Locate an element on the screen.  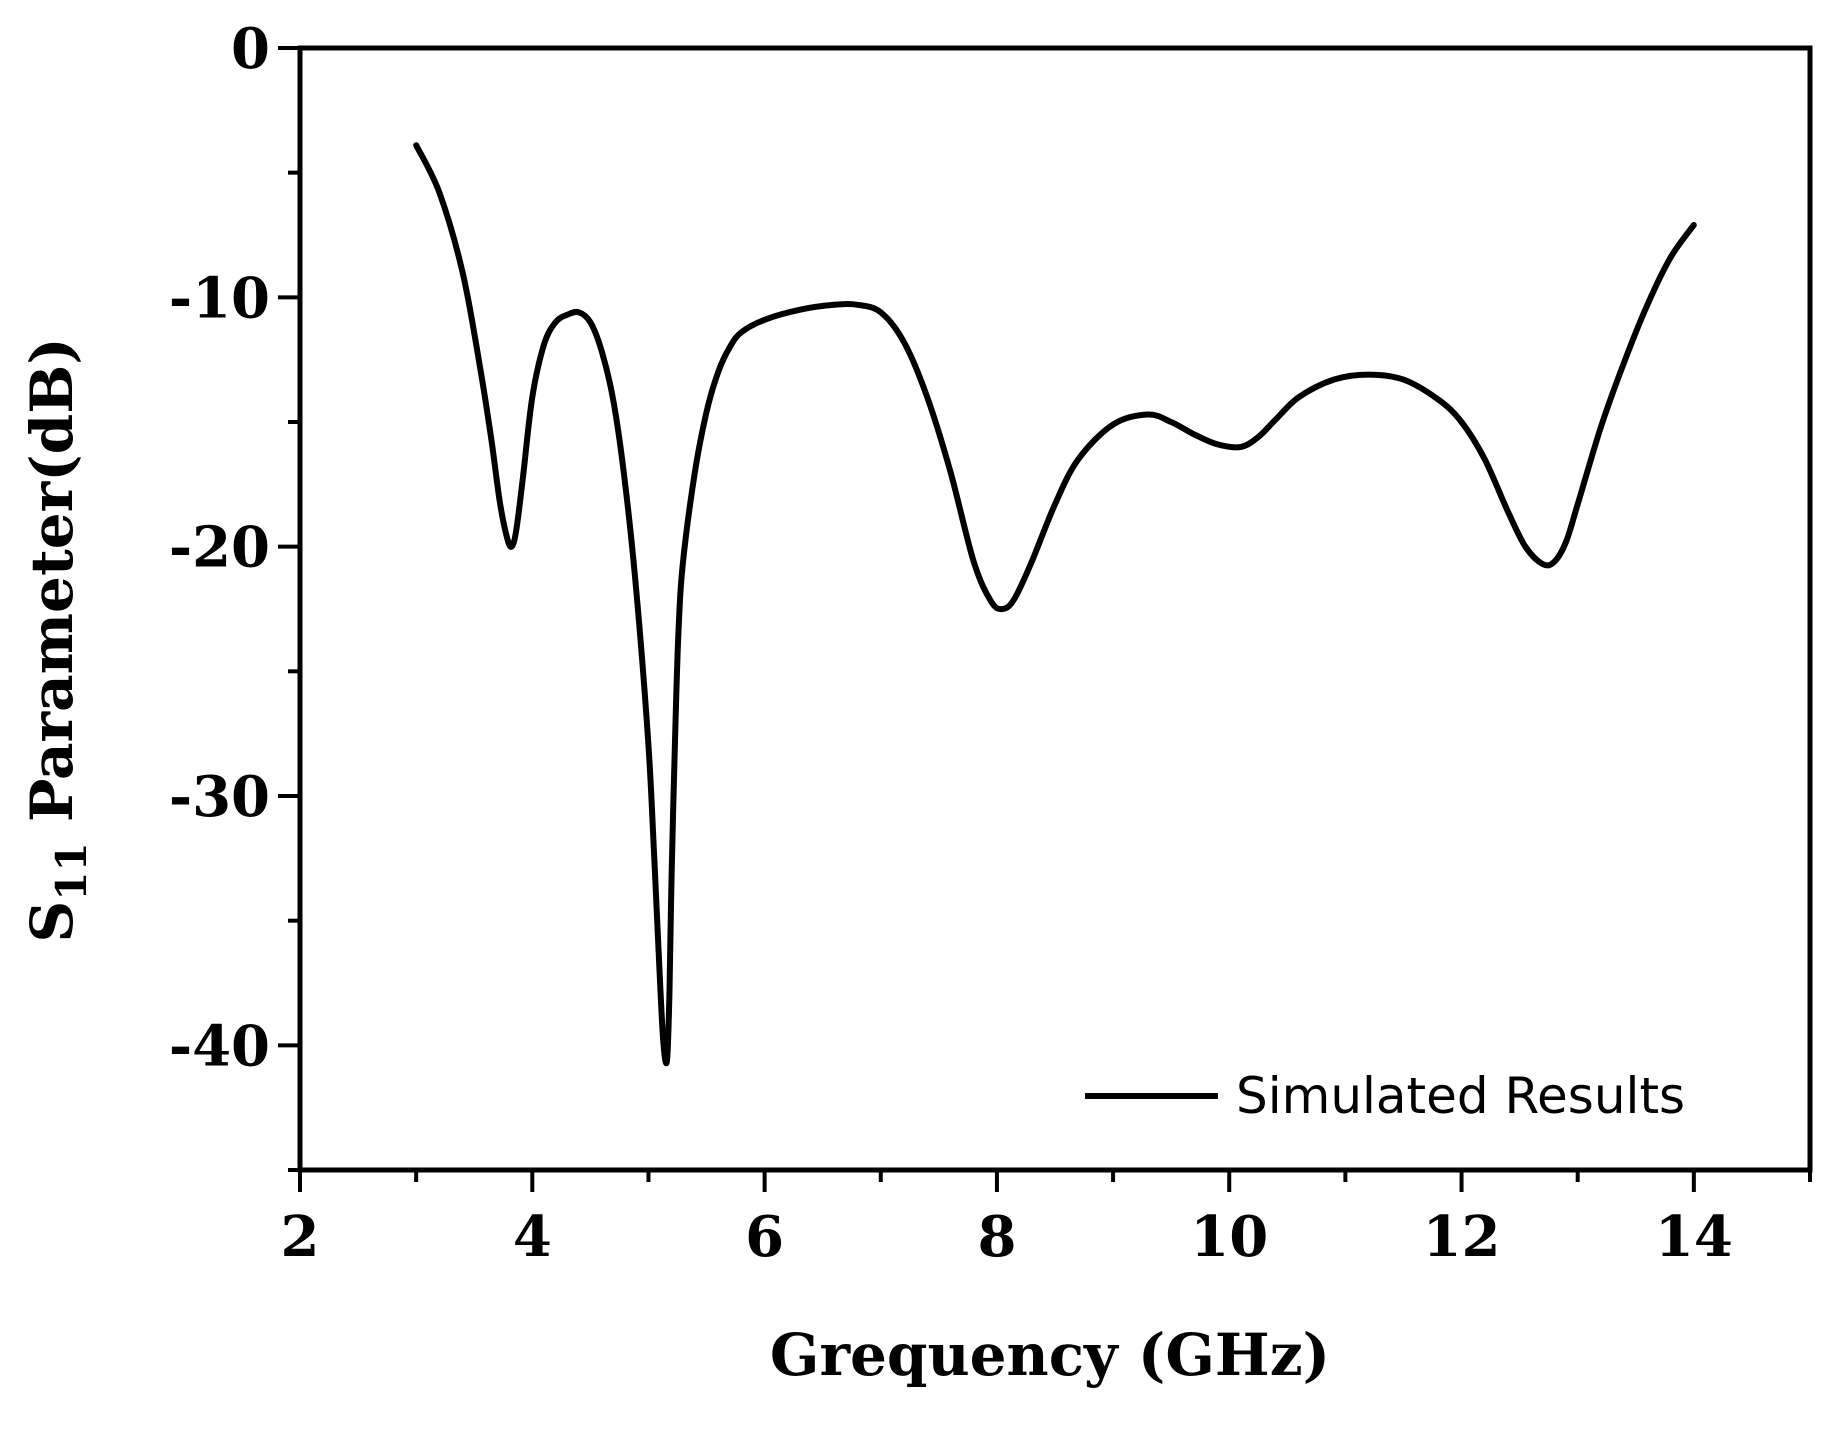
x-tick-label: 10 is located at coordinates (1229, 1237).